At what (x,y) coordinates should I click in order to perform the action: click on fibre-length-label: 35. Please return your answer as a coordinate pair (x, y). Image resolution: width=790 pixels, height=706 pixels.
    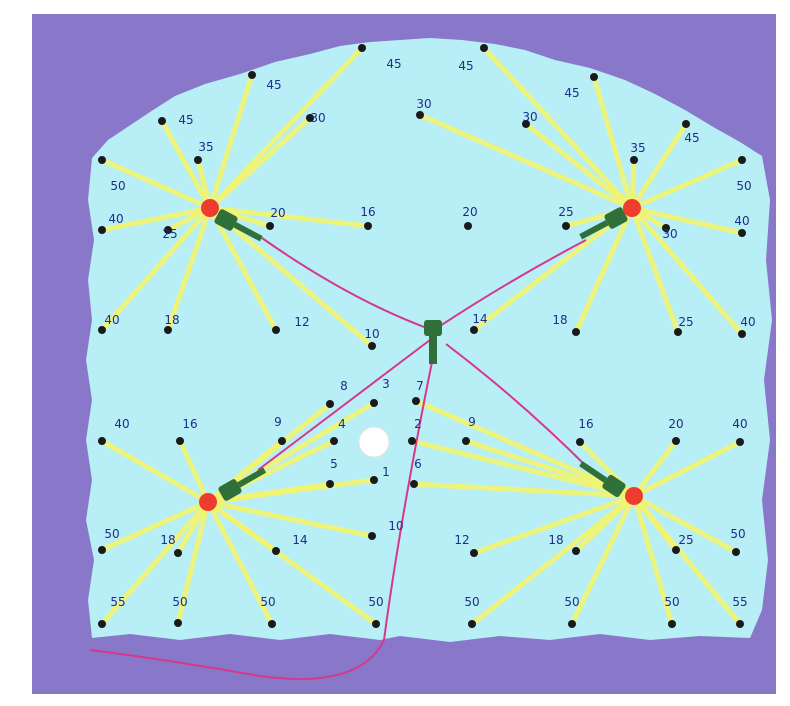
    Looking at the image, I should click on (205, 147).